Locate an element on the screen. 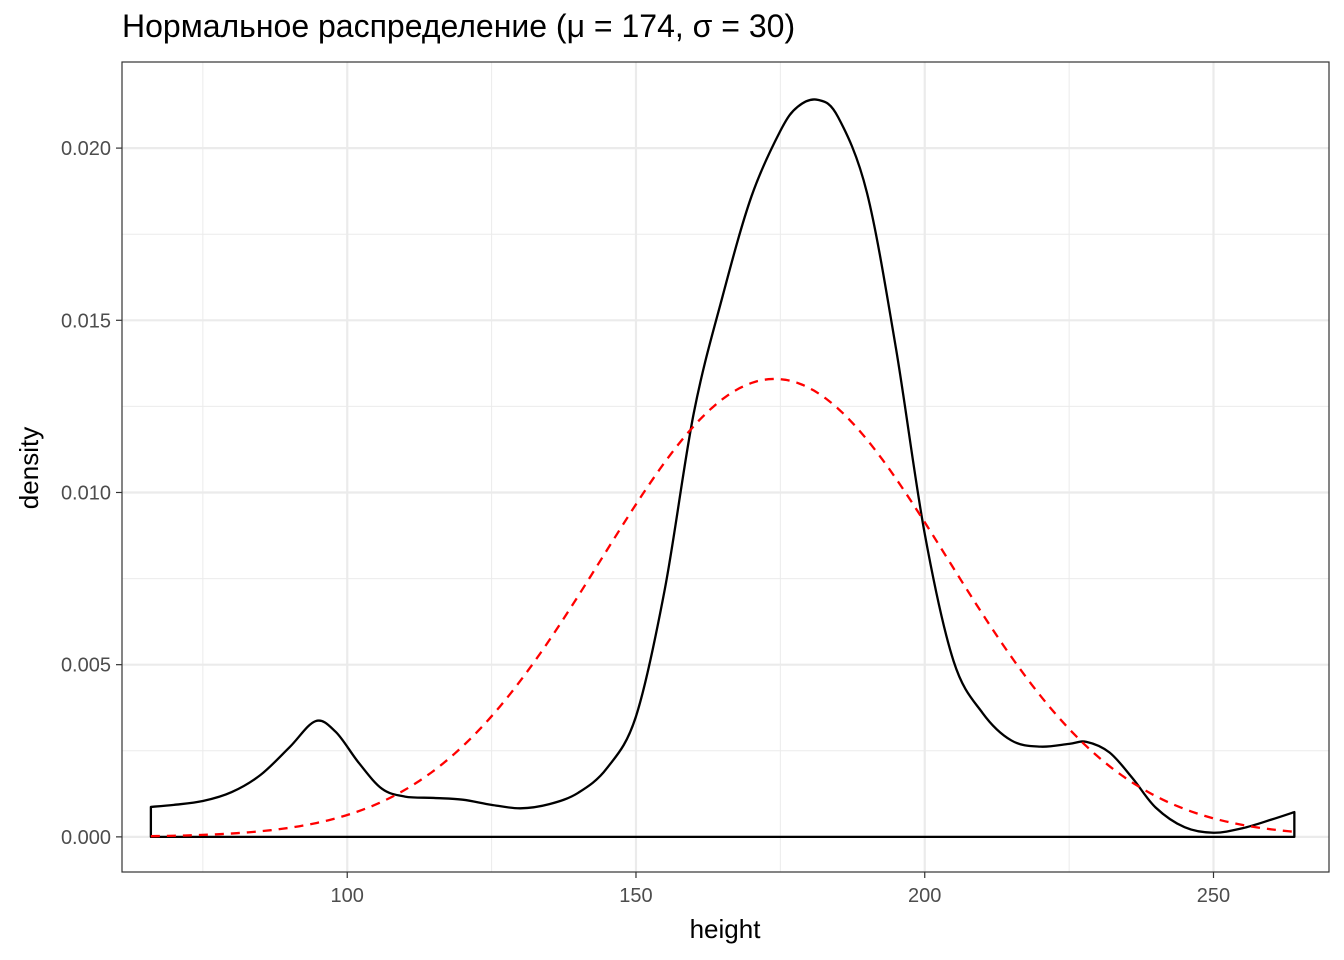 This screenshot has height=960, width=1344. y-tick-label: 0.020 is located at coordinates (86, 149).